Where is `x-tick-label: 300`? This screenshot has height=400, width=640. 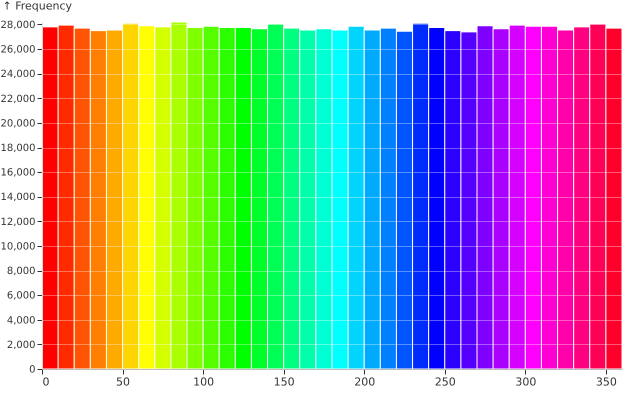
x-tick-label: 300 is located at coordinates (525, 382).